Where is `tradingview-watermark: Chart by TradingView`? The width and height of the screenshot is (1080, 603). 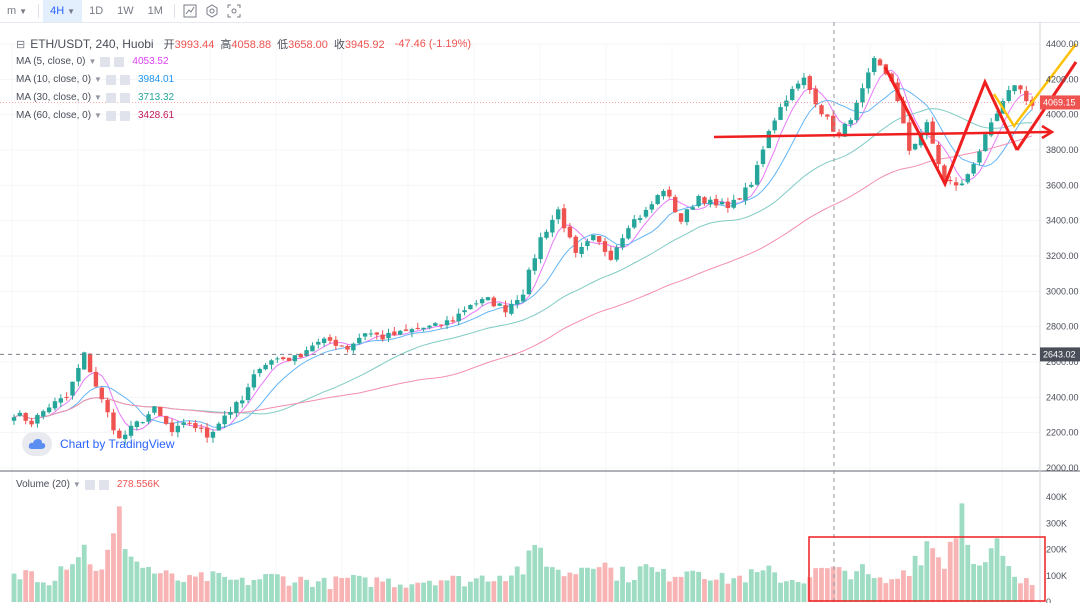
tradingview-watermark: Chart by TradingView is located at coordinates (98, 444).